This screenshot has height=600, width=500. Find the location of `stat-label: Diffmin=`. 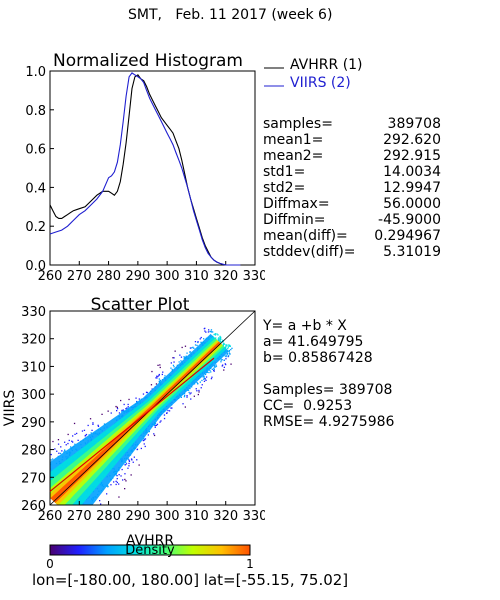

stat-label: Diffmin= is located at coordinates (294, 220).